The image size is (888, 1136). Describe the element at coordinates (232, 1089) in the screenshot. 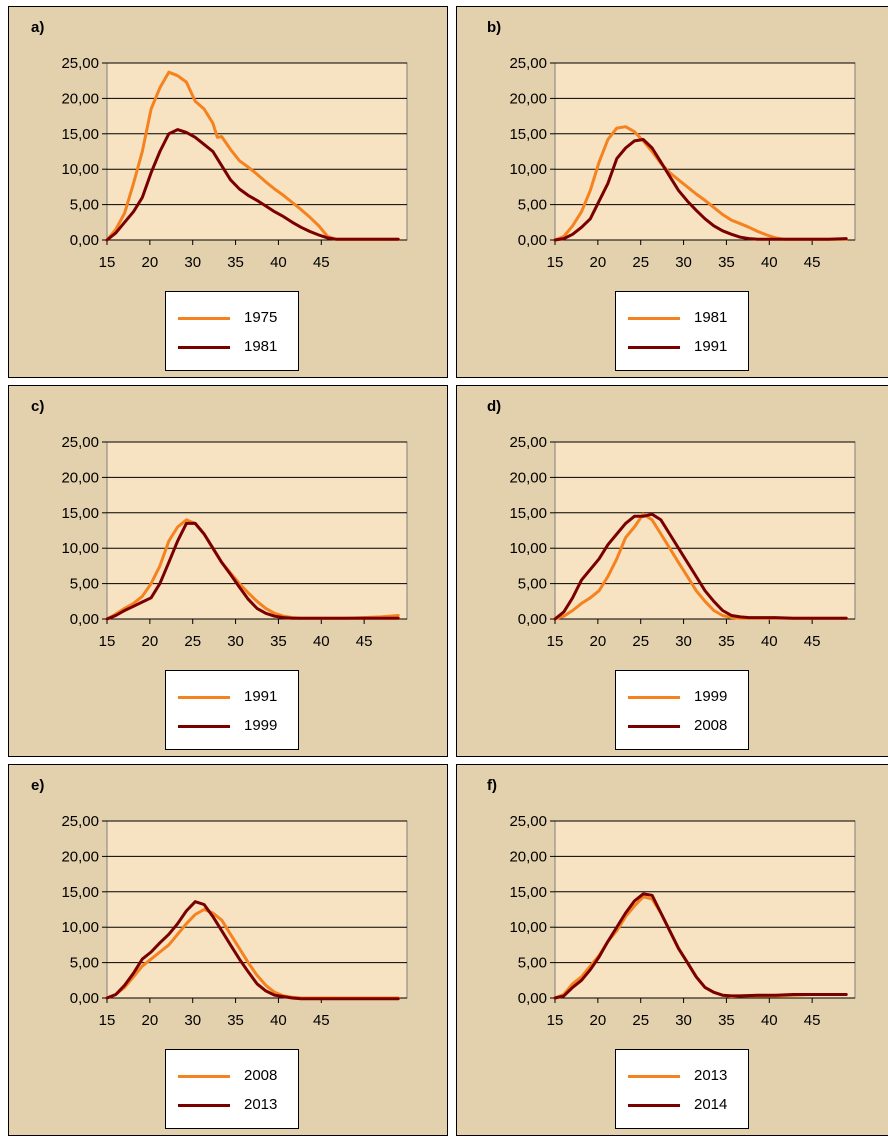

I see `legend: 2008 2013` at that location.